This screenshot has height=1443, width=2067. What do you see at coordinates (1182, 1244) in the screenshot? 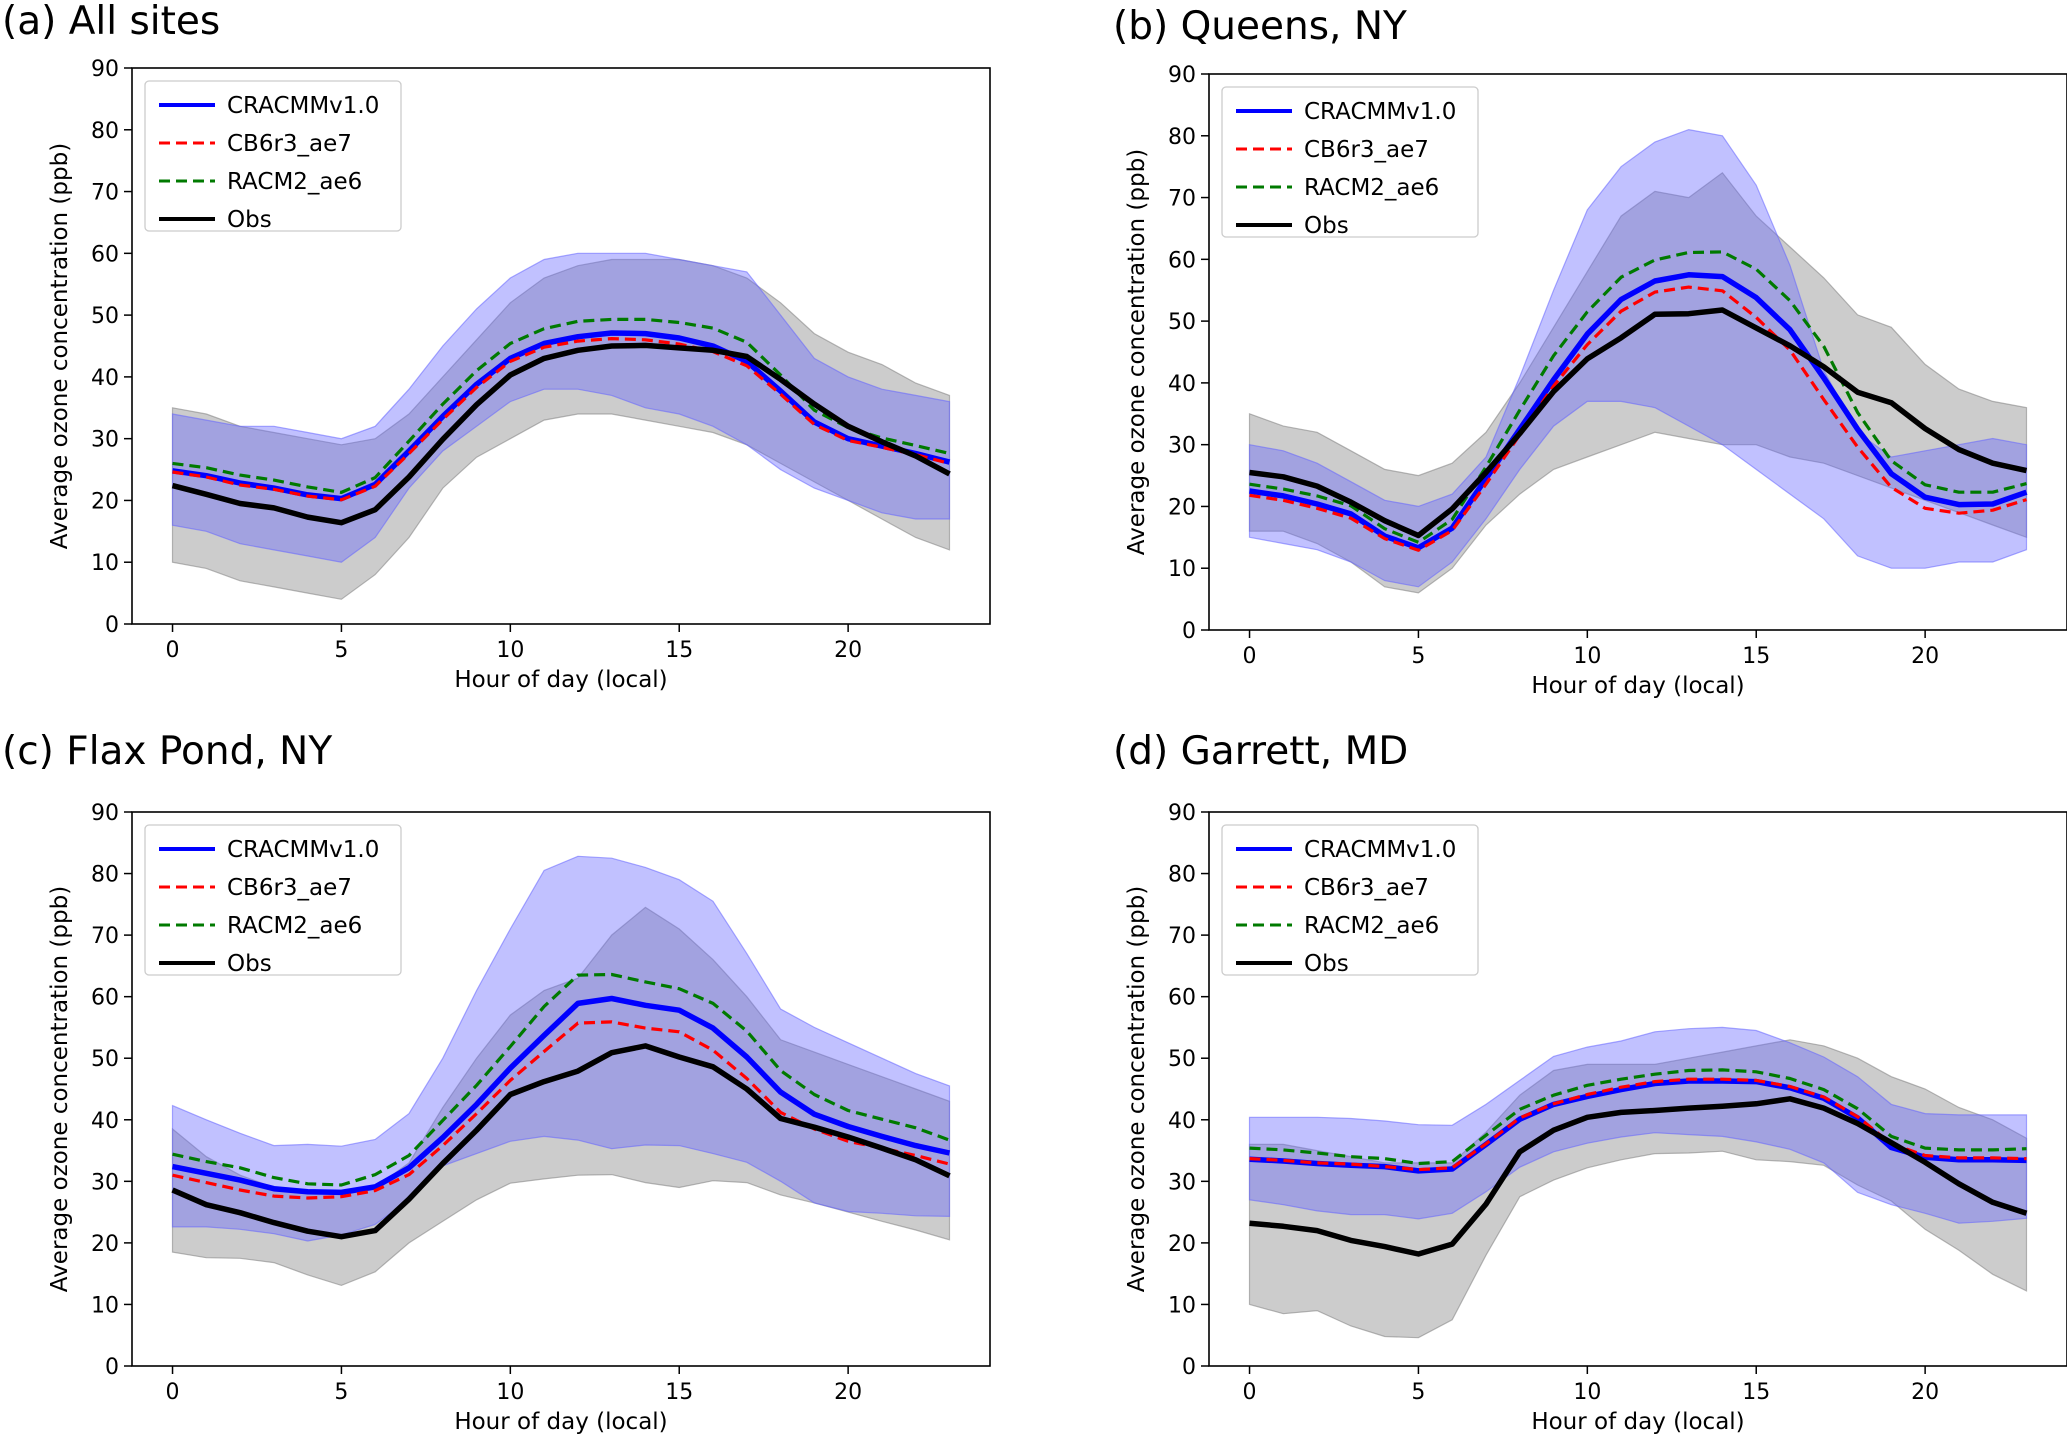
I see `y-tick-label: 20` at bounding box center [1182, 1244].